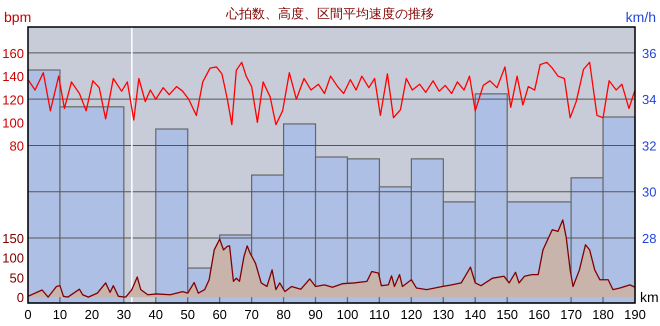 This screenshot has width=660, height=326. I want to click on x-tick-label: 140, so click(475, 314).